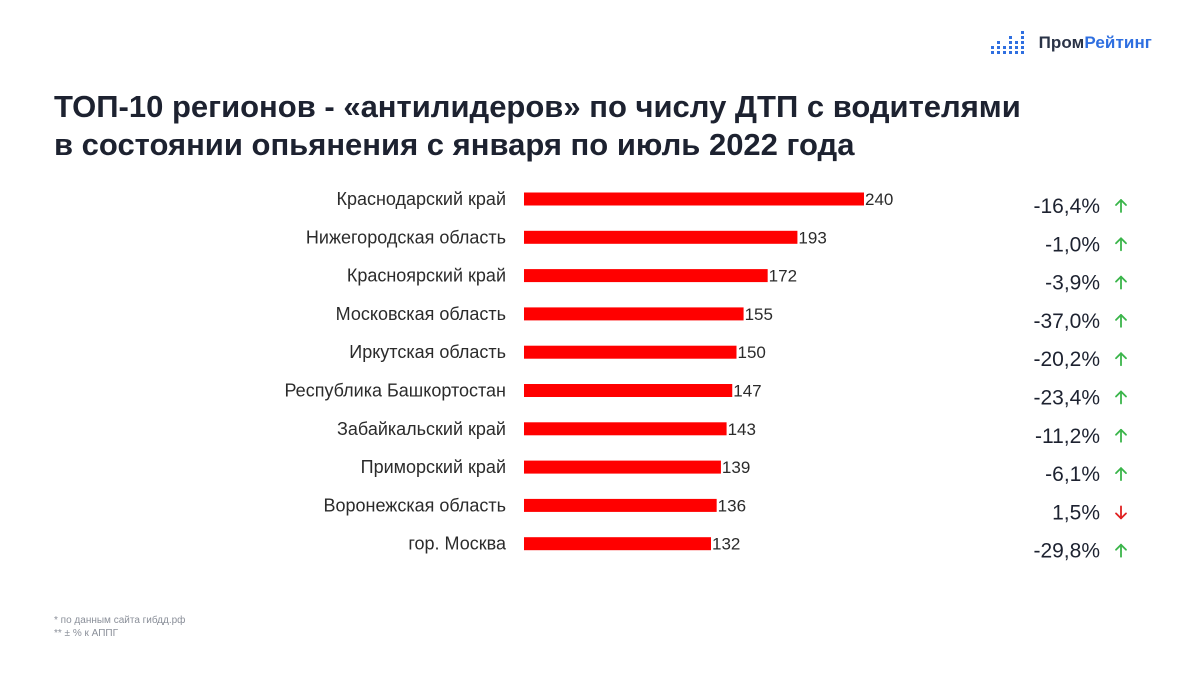 This screenshot has width=1200, height=675. Describe the element at coordinates (1066, 398) in the screenshot. I see `change-label: -23,4%` at that location.